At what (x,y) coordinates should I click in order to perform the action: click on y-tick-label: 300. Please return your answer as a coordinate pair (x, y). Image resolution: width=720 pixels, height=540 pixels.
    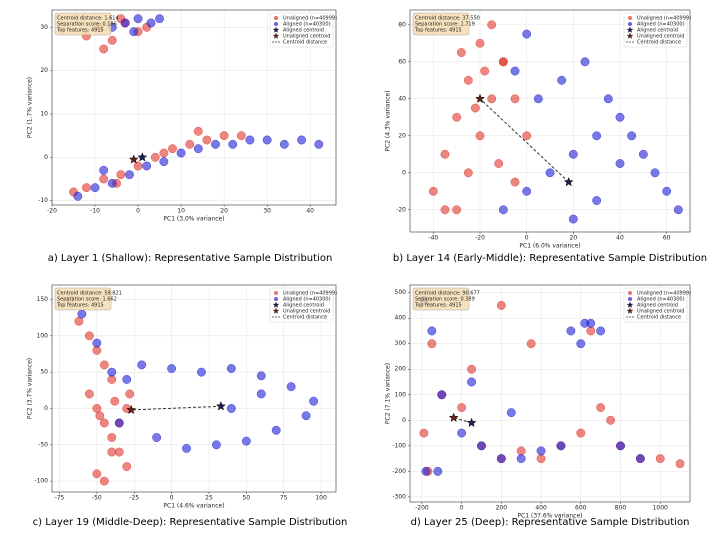
    Looking at the image, I should click on (401, 343).